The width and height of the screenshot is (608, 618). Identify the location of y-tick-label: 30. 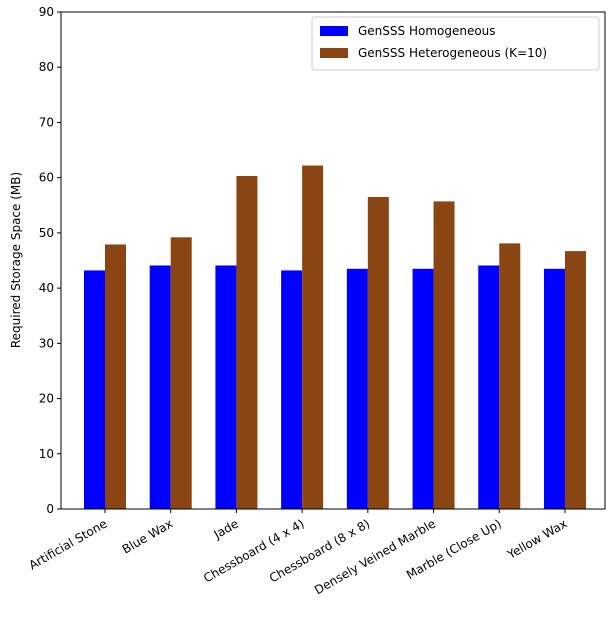
(46, 343).